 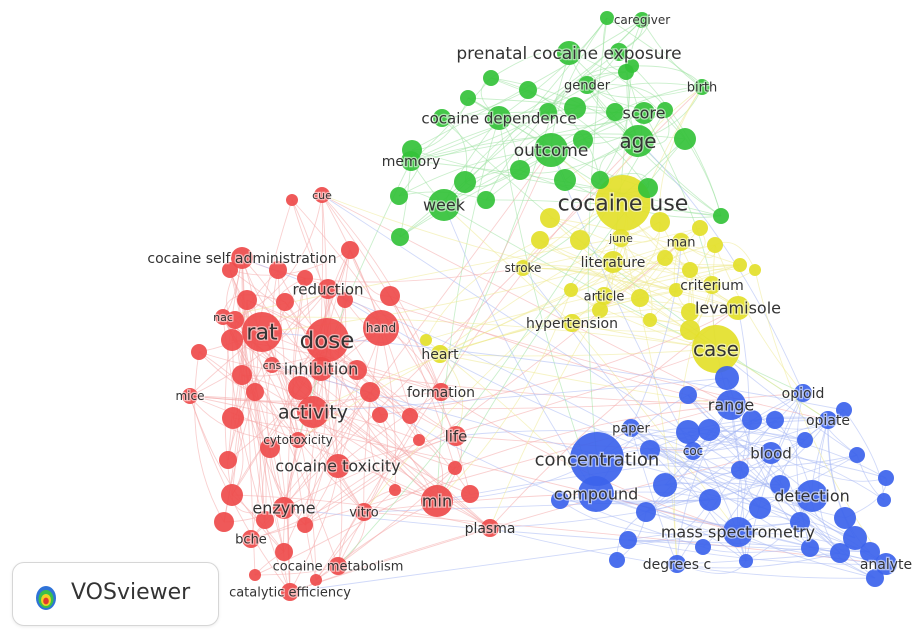 What do you see at coordinates (612, 263) in the screenshot?
I see `label-literature: literature` at bounding box center [612, 263].